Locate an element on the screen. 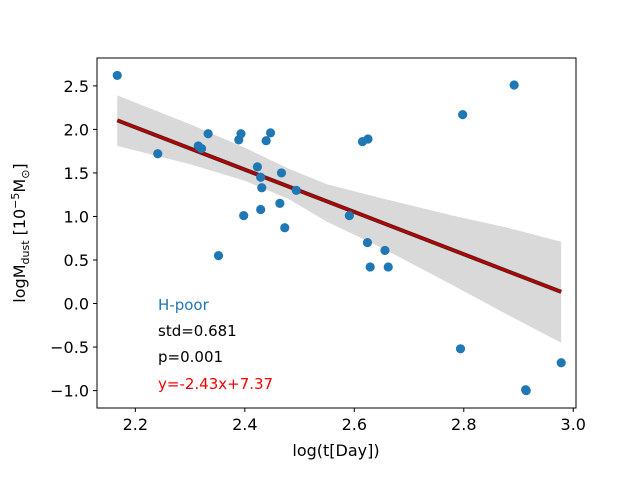 This screenshot has width=640, height=480. y-label-unit-m: M is located at coordinates (19, 186).